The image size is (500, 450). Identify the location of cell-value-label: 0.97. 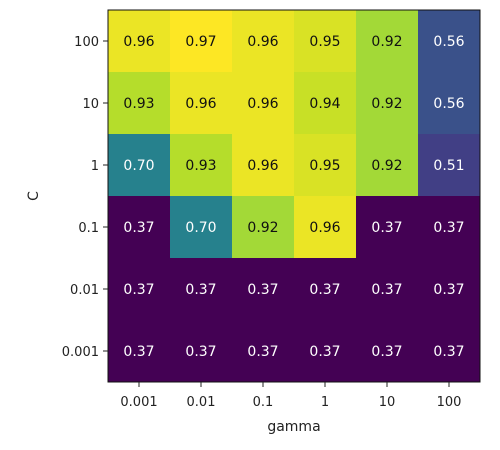
(200, 42).